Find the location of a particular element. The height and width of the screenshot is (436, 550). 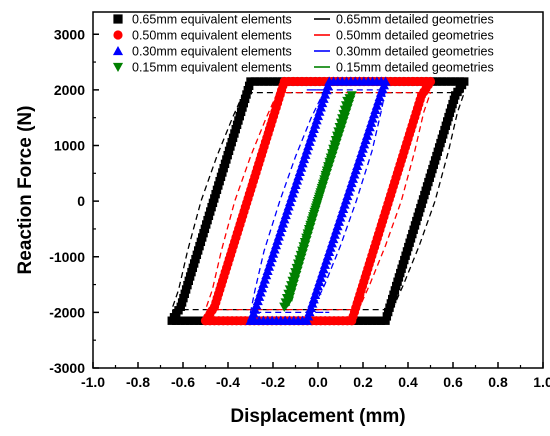

legend-item: 0.50mm equivalent elements is located at coordinates (202, 36).